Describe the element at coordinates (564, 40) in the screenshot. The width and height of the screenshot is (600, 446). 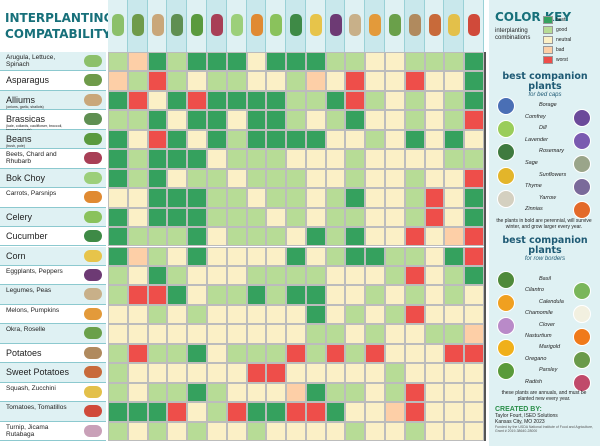
I see `key-label: neutral` at that location.